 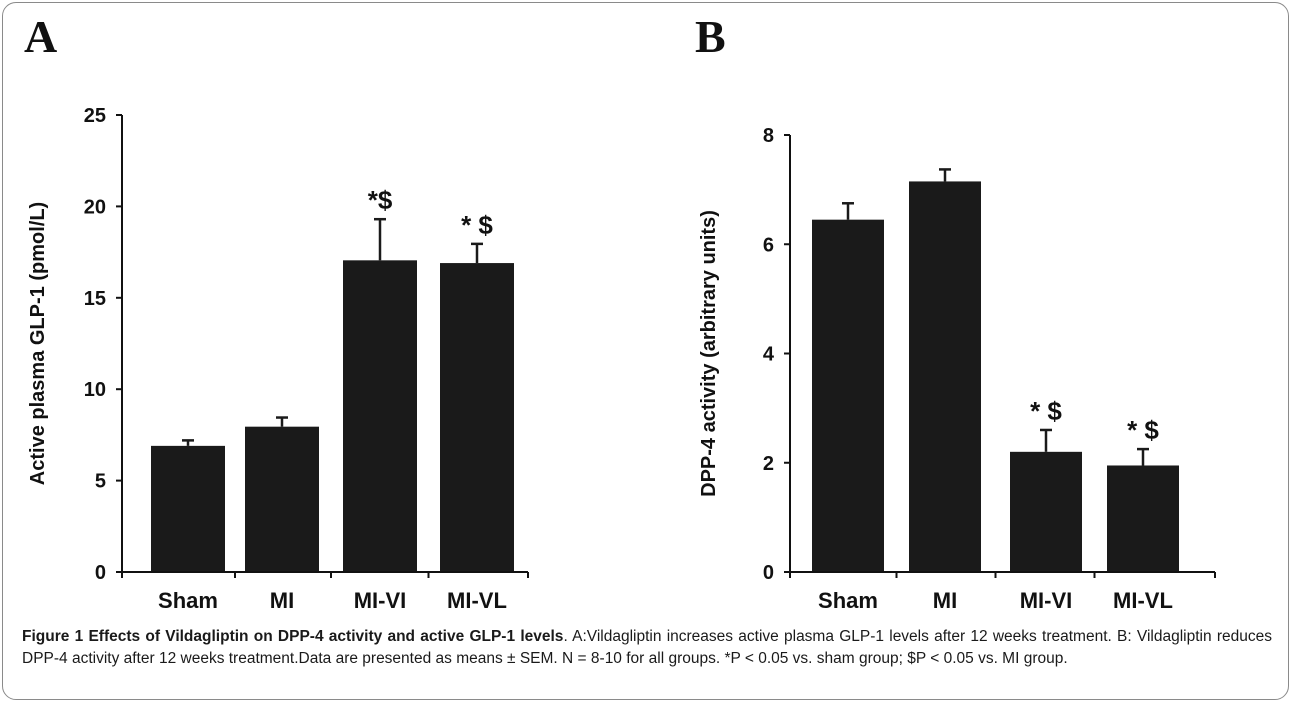 I want to click on y-tick-label: 15, so click(x=95, y=299).